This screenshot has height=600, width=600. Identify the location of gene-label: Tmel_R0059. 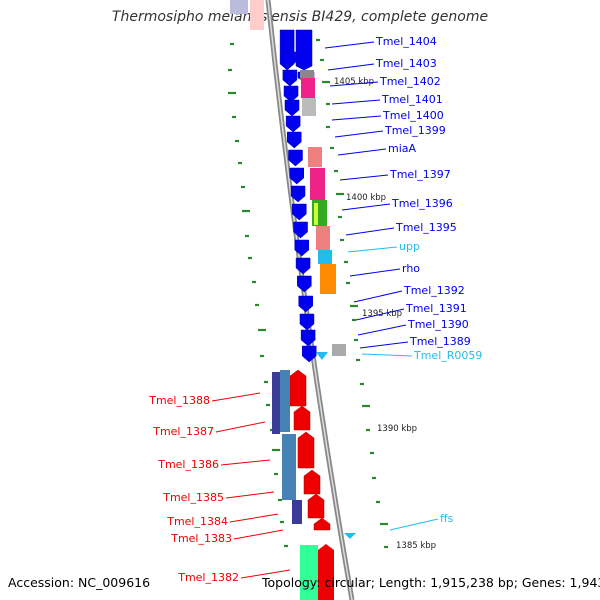
(447, 355).